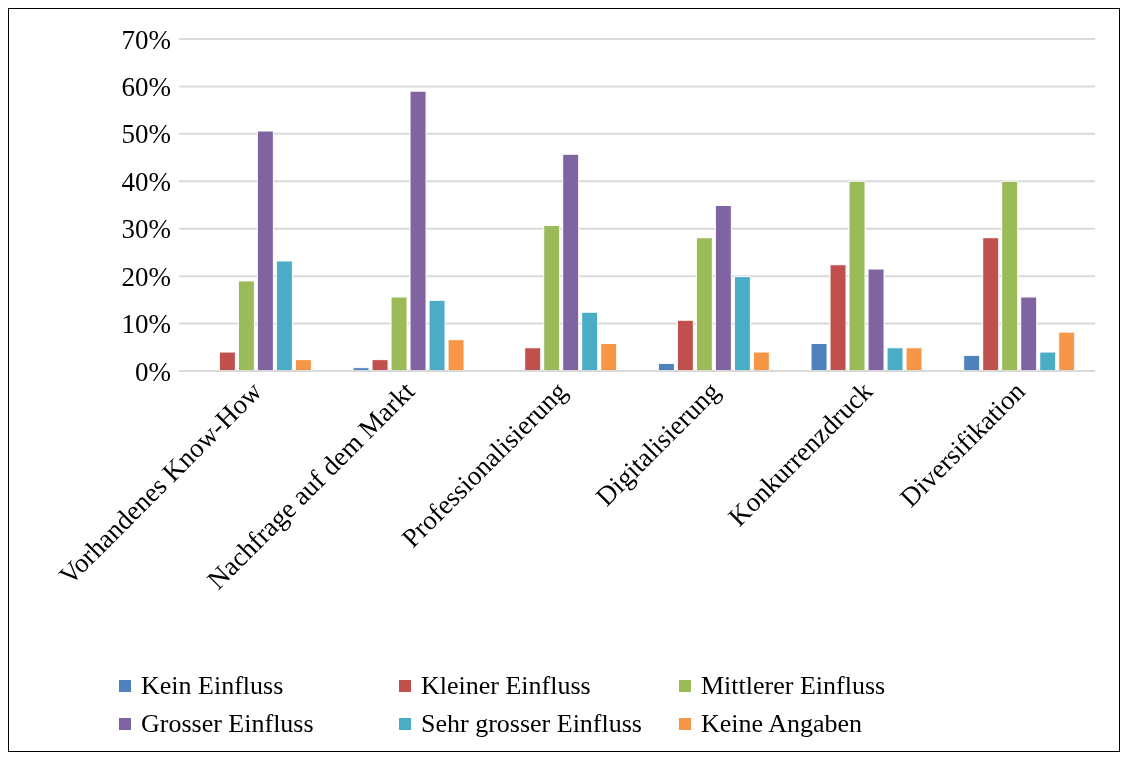  Describe the element at coordinates (227, 724) in the screenshot. I see `legend-label: Grosser Einfluss` at that location.